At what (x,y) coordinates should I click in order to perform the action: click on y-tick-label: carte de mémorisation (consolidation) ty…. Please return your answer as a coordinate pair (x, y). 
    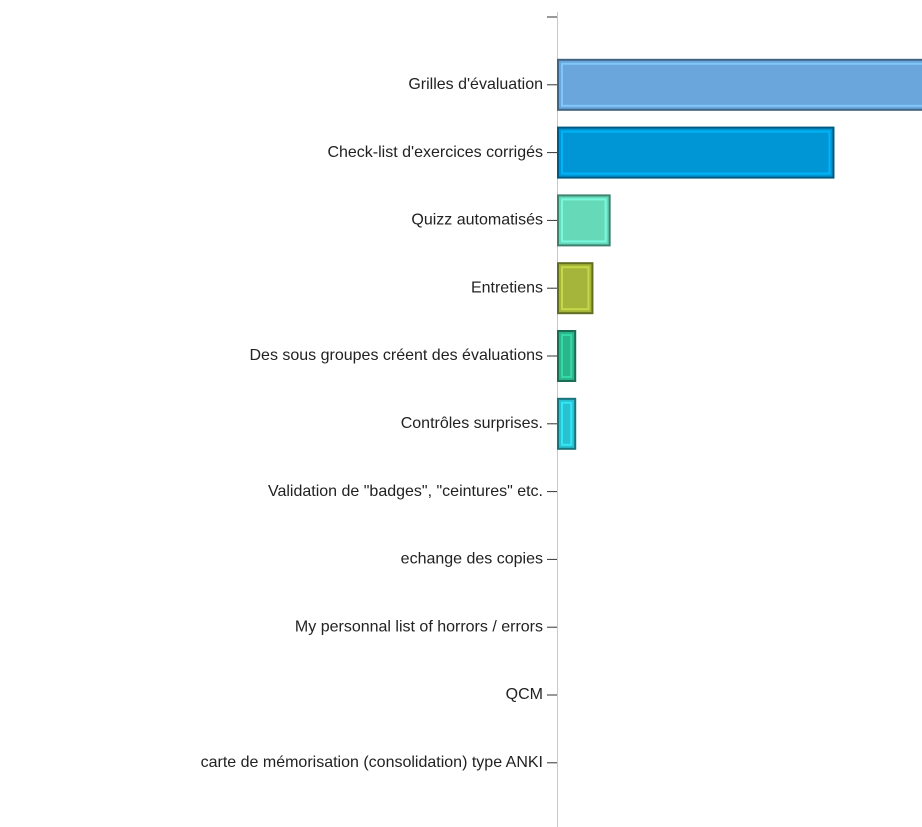
    Looking at the image, I should click on (372, 762).